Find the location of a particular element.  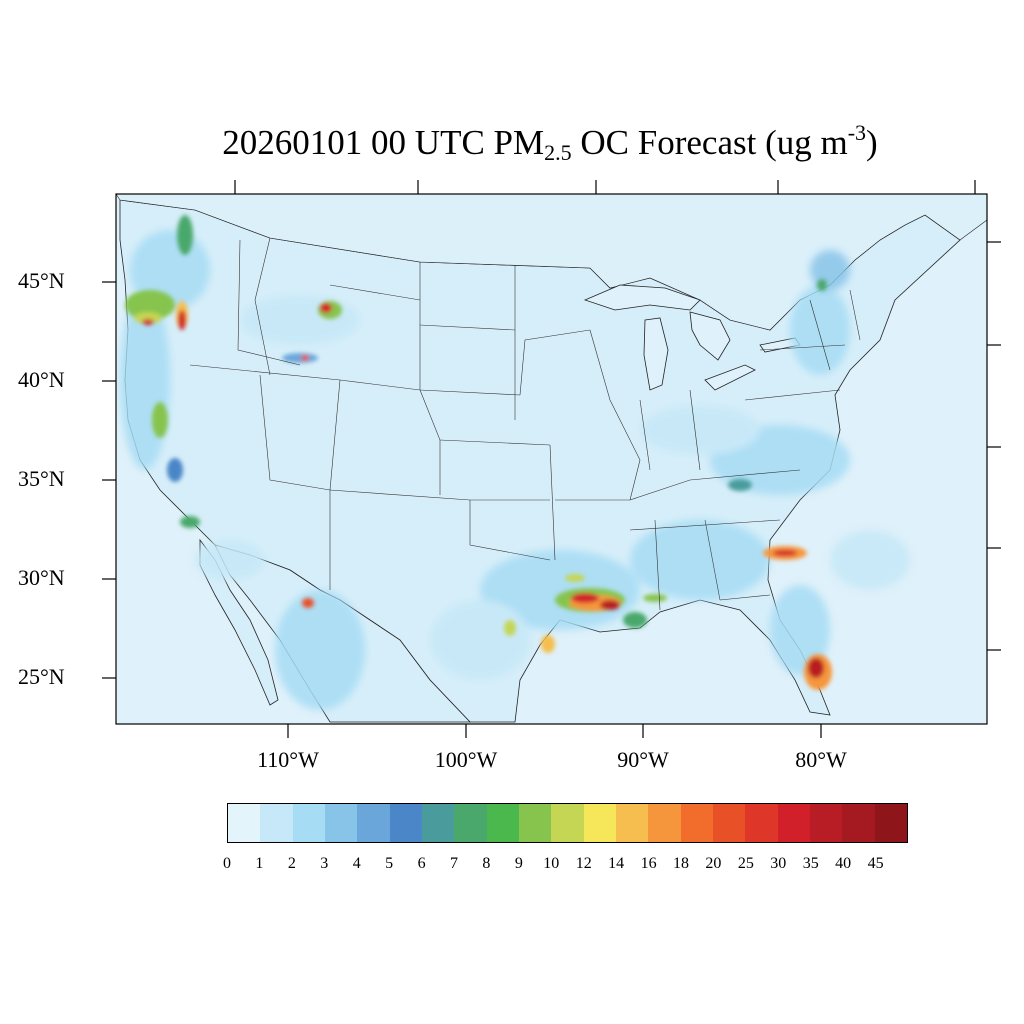

colorbar-tick-label: 5 is located at coordinates (389, 863).